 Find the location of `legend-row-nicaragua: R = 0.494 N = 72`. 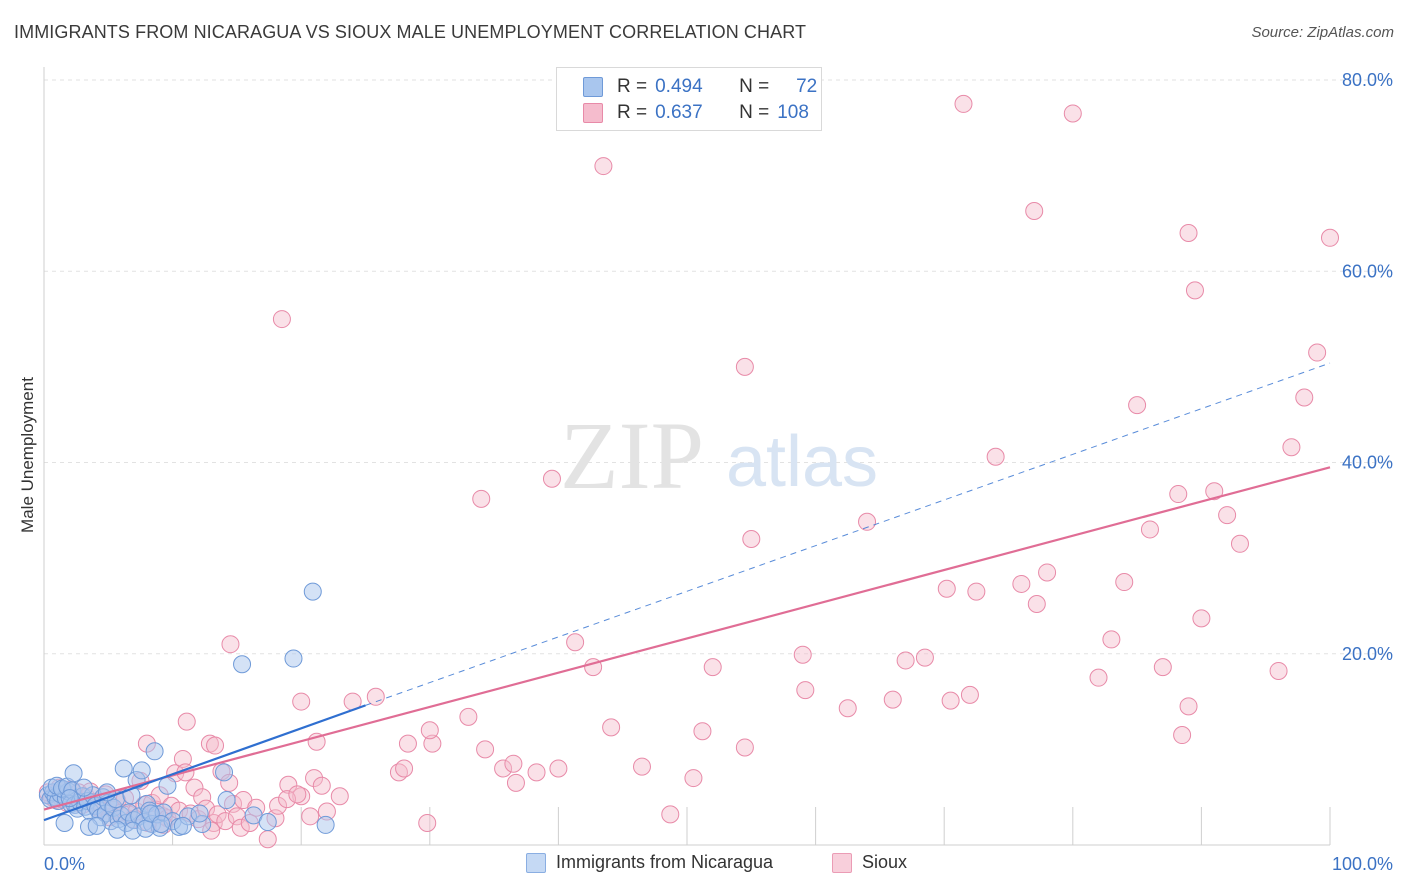

legend-row-nicaragua: R = 0.494 N = 72 is located at coordinates (700, 87).